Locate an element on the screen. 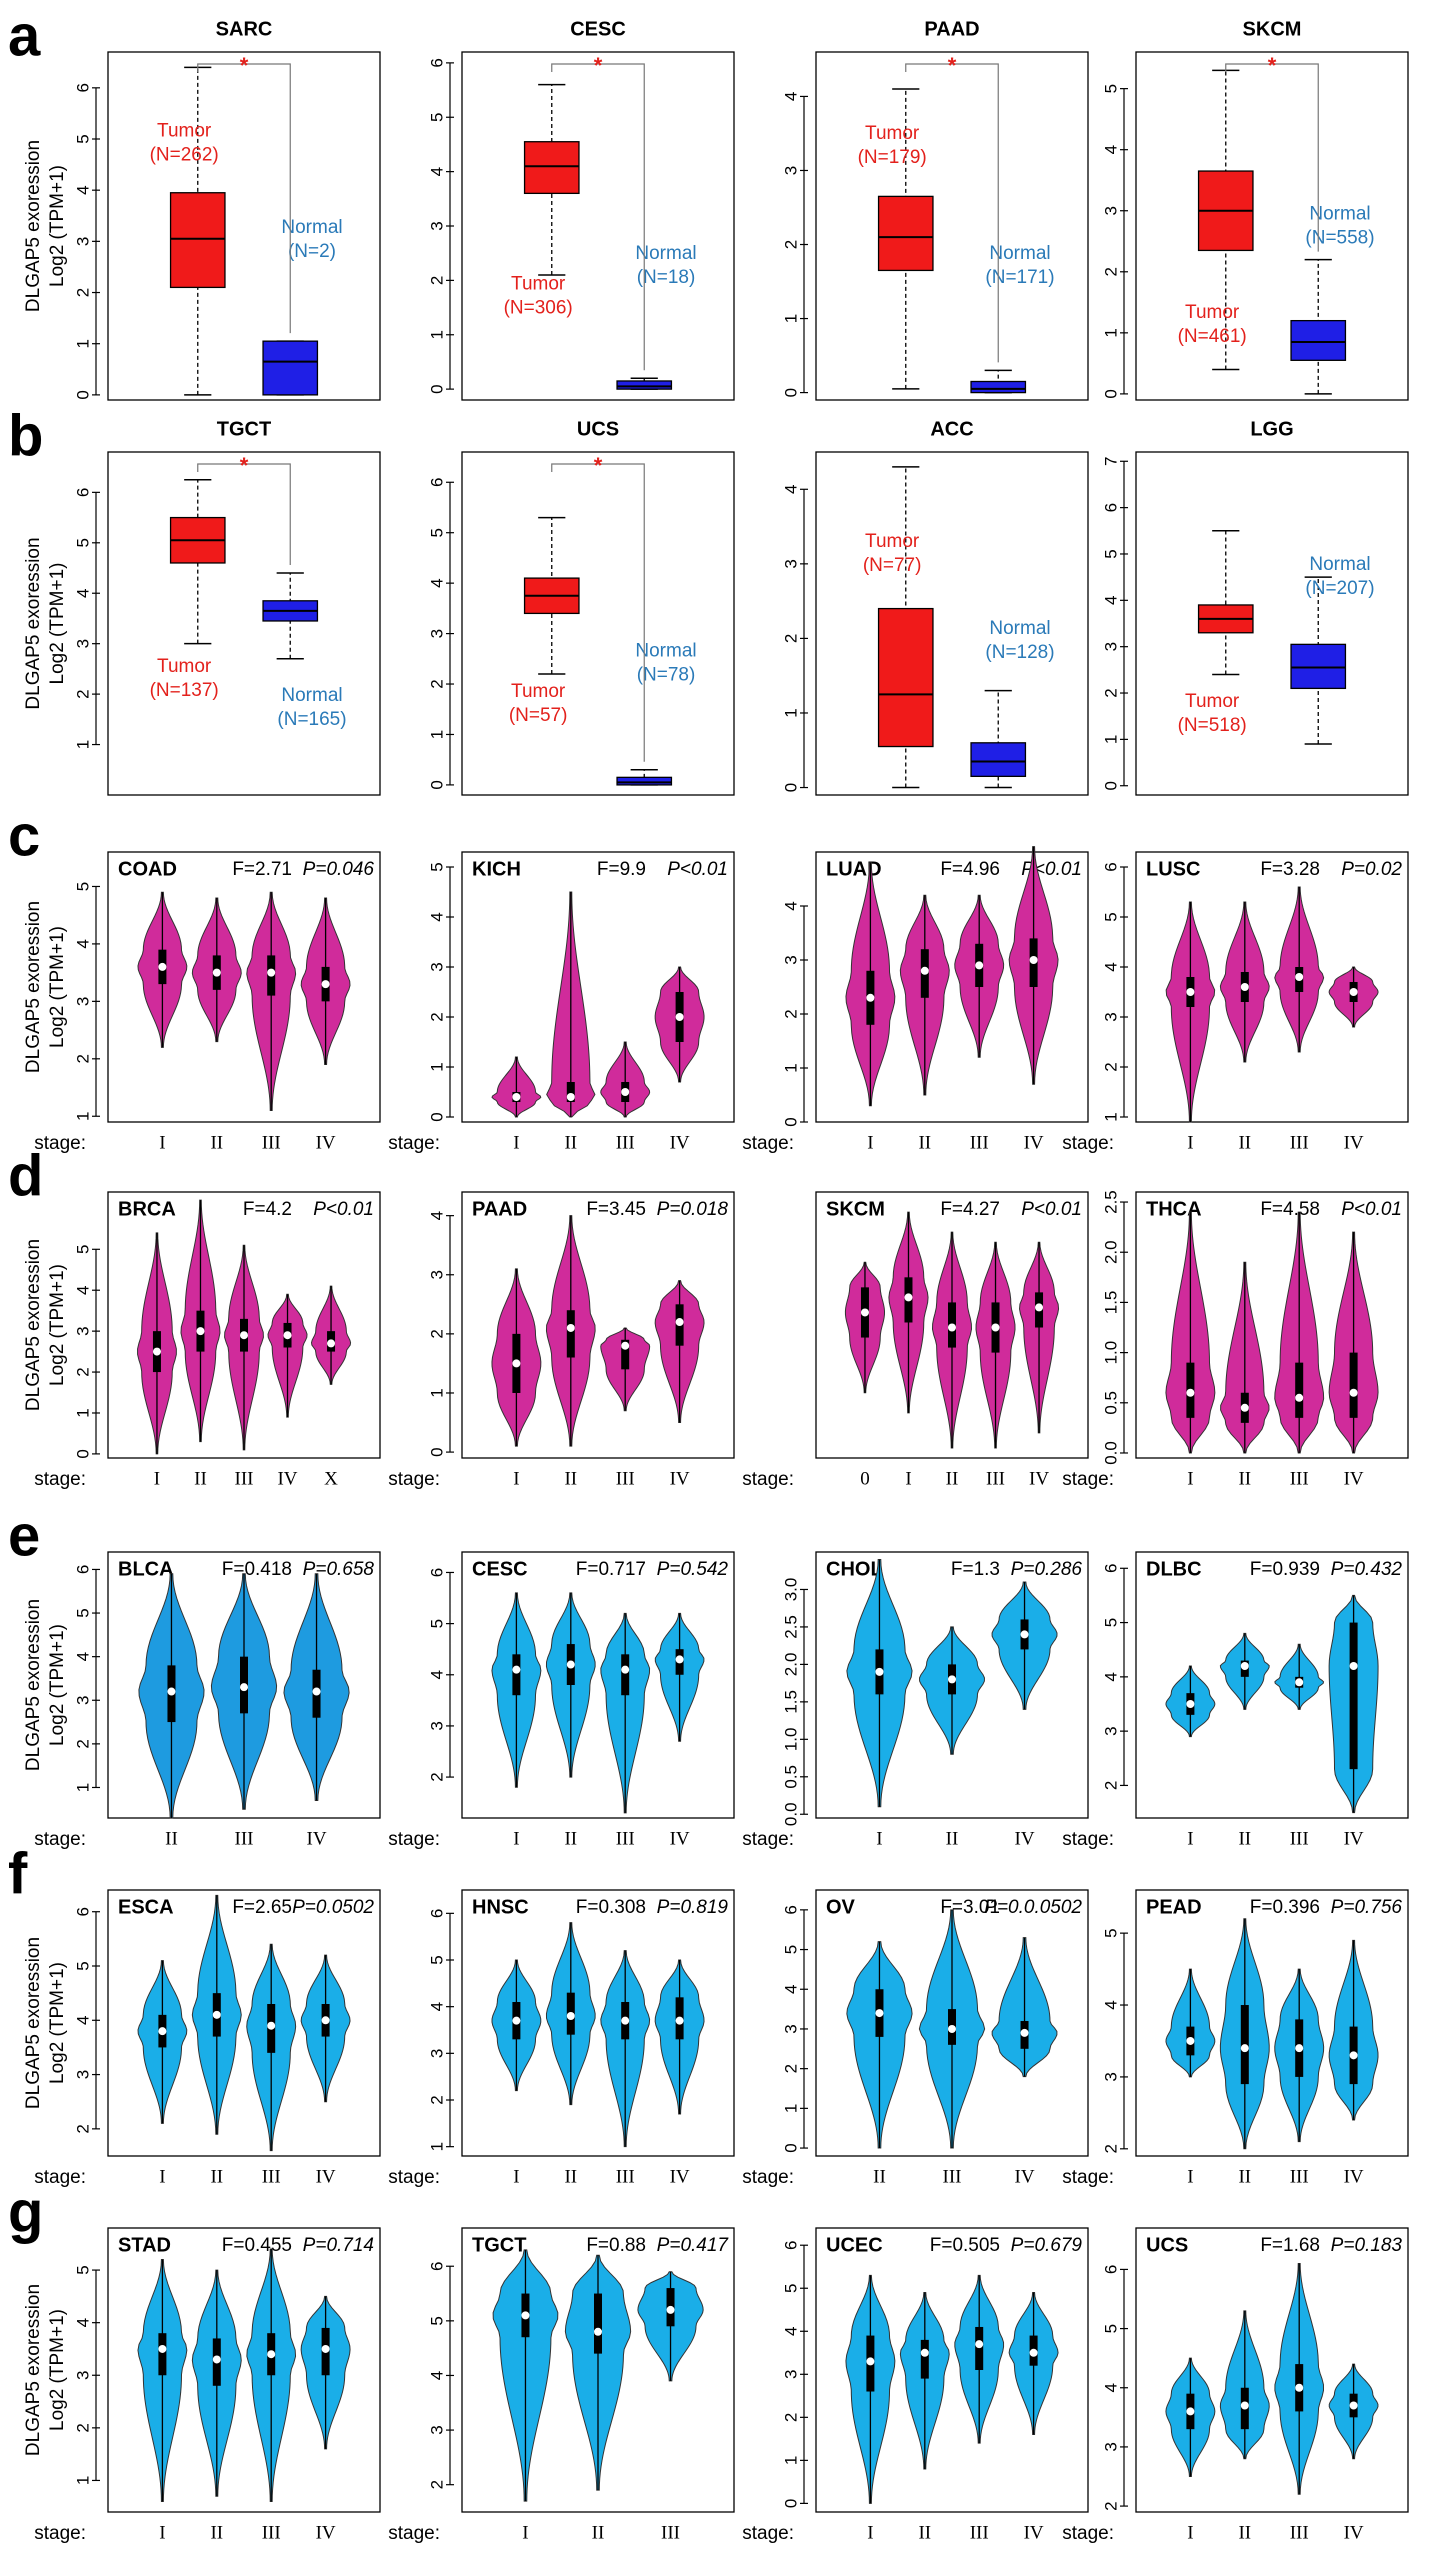 The image size is (1440, 2560). panel-label: a is located at coordinates (24, 35).